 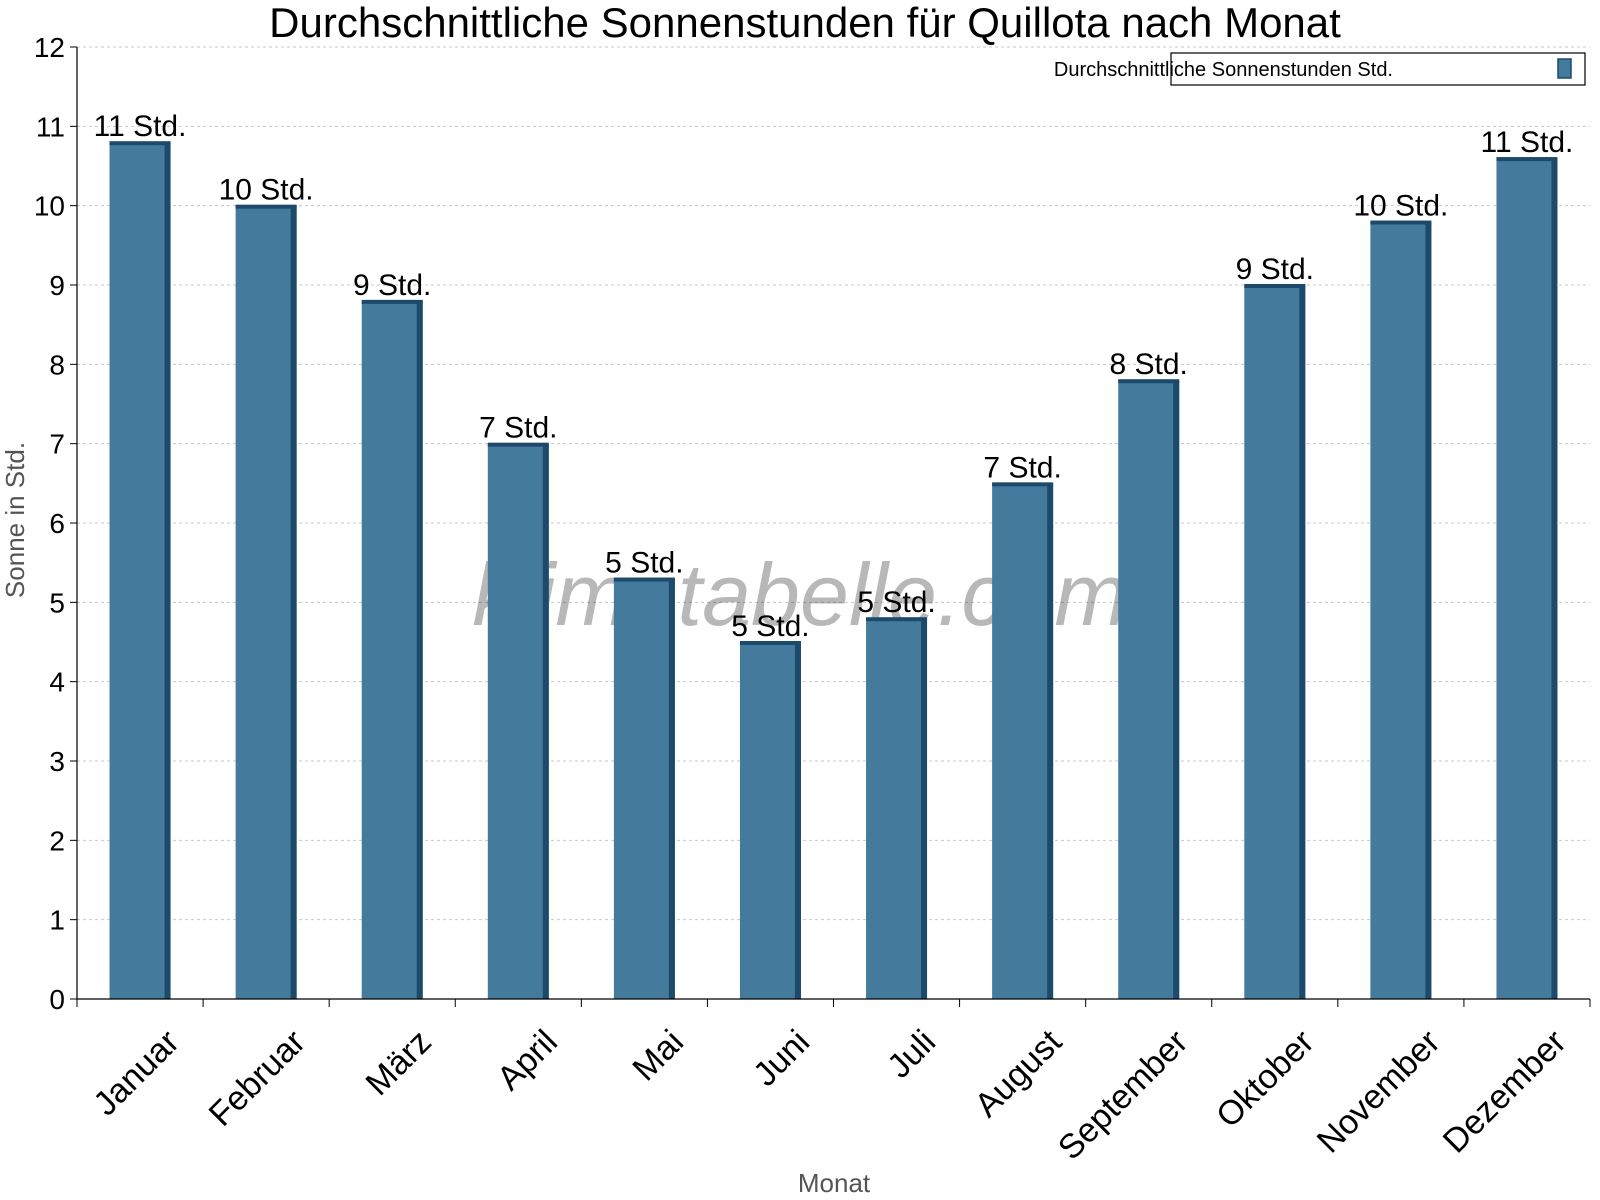 What do you see at coordinates (57, 364) in the screenshot?
I see `y-tick-label: 8` at bounding box center [57, 364].